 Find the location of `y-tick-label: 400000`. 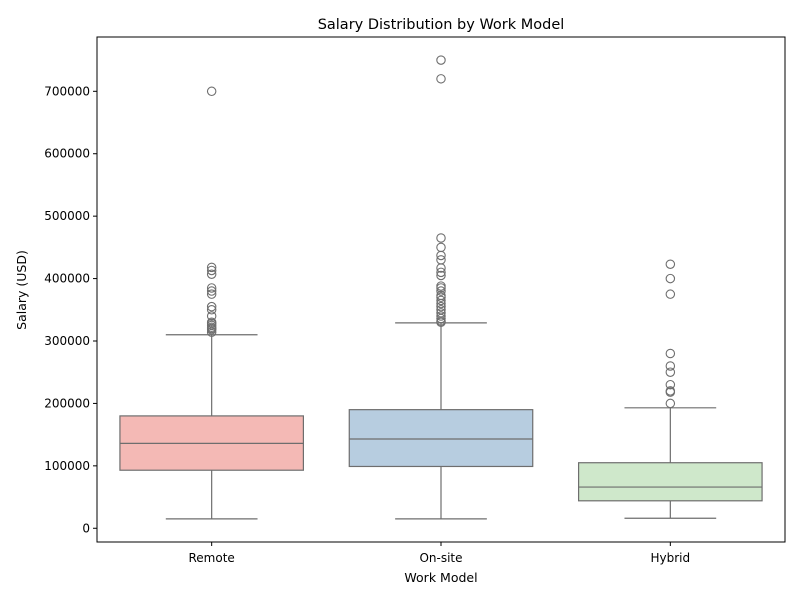

y-tick-label: 400000 is located at coordinates (67, 279).